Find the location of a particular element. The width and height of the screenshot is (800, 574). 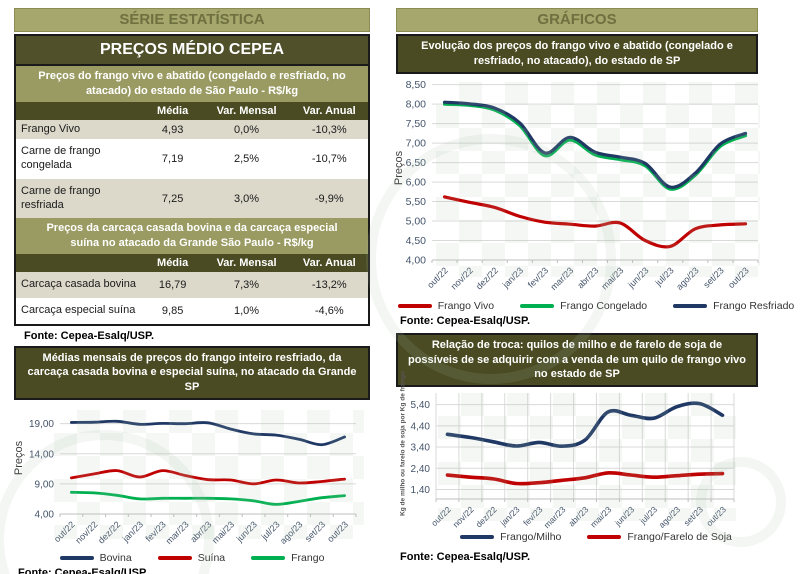

legend-item: Frango/Farelo de Soja is located at coordinates (659, 537).